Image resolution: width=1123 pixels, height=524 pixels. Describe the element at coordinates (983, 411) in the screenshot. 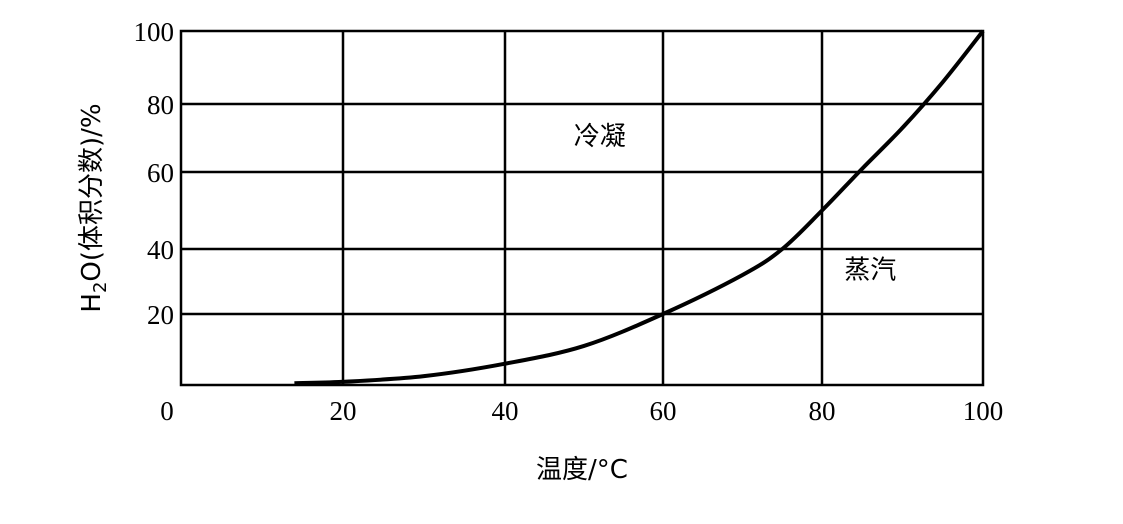

I see `x-tick-label: 100` at that location.